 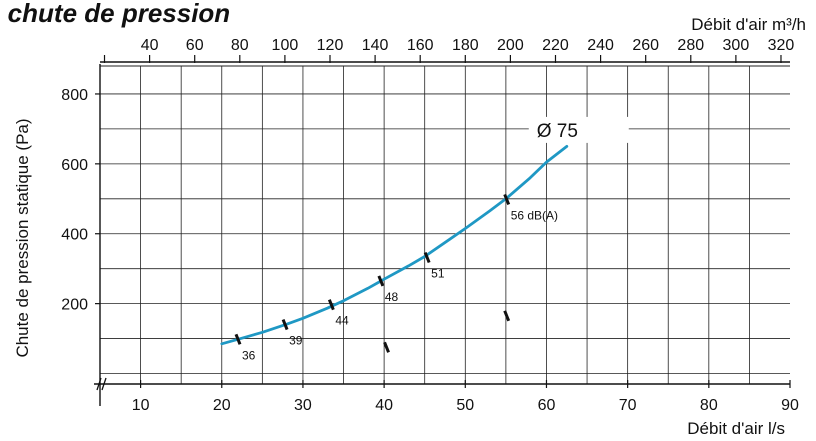 I want to click on x-tick-label: 60, so click(x=547, y=405).